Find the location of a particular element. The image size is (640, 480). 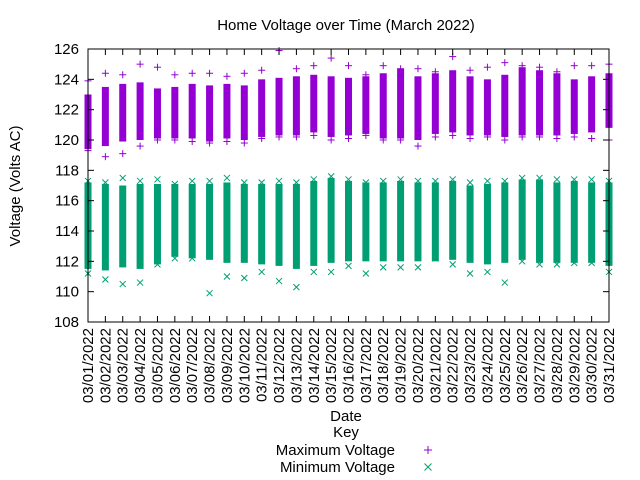

x-tick-label: 03/12/2022 is located at coordinates (279, 365).